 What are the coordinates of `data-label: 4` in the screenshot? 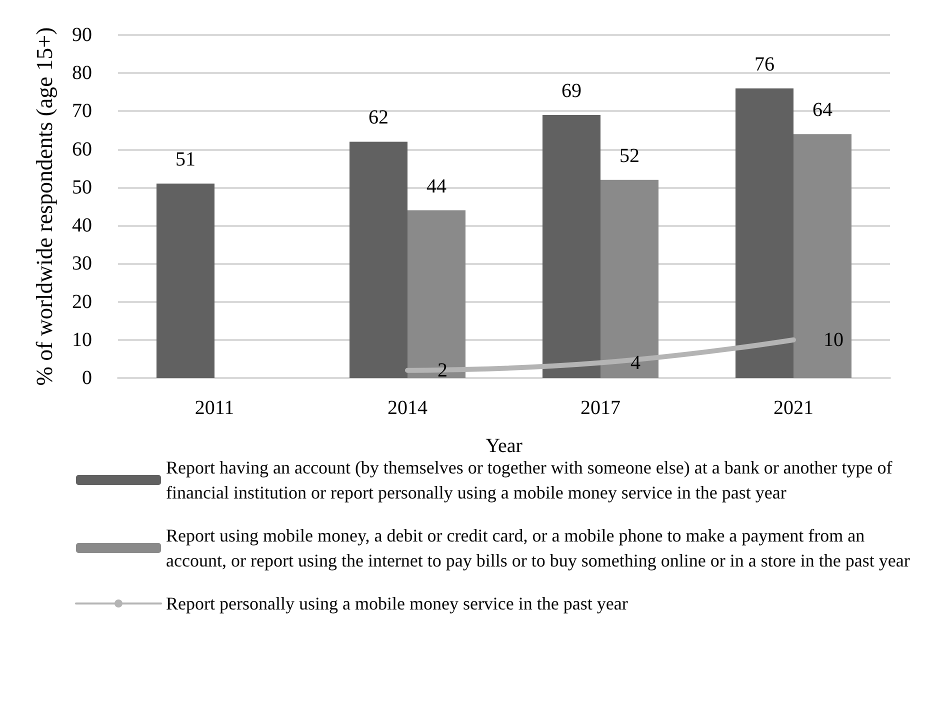 It's located at (635, 363).